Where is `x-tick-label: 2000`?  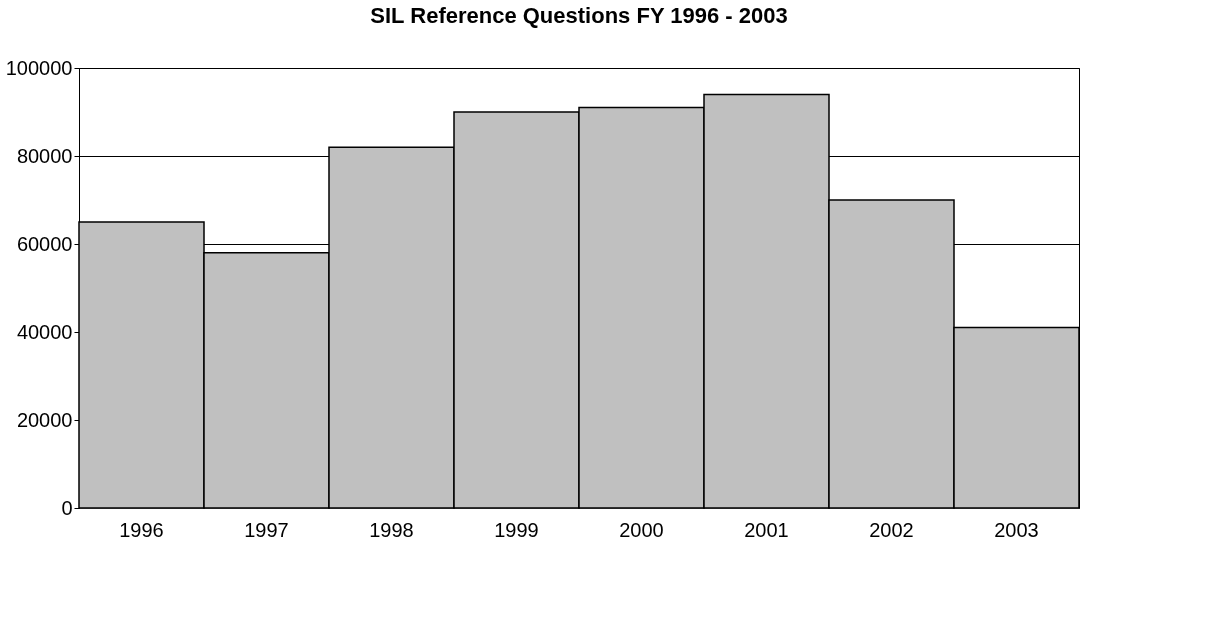
x-tick-label: 2000 is located at coordinates (641, 529).